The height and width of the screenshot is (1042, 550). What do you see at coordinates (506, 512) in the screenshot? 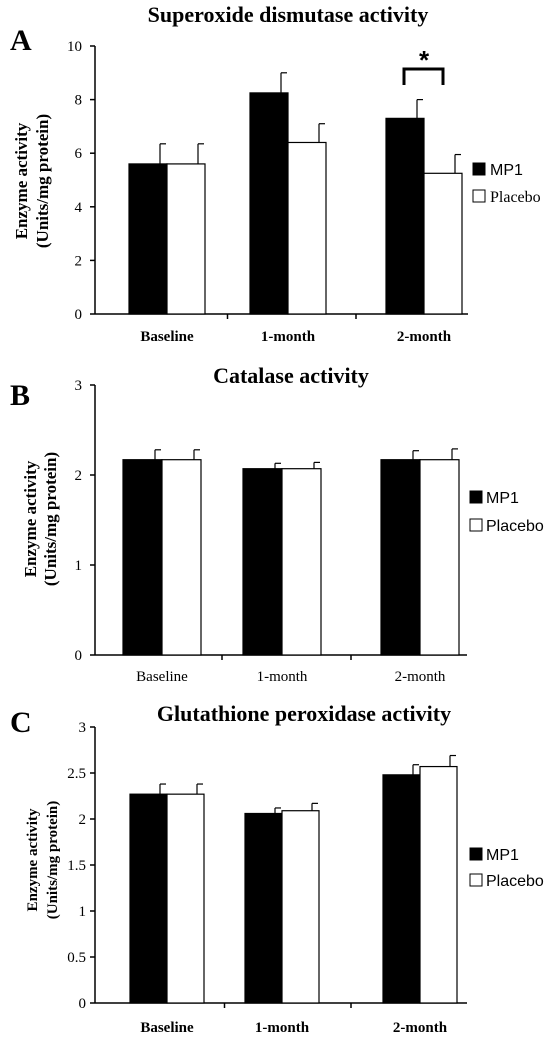
I see `legend-b: MP1 Placebo` at bounding box center [506, 512].